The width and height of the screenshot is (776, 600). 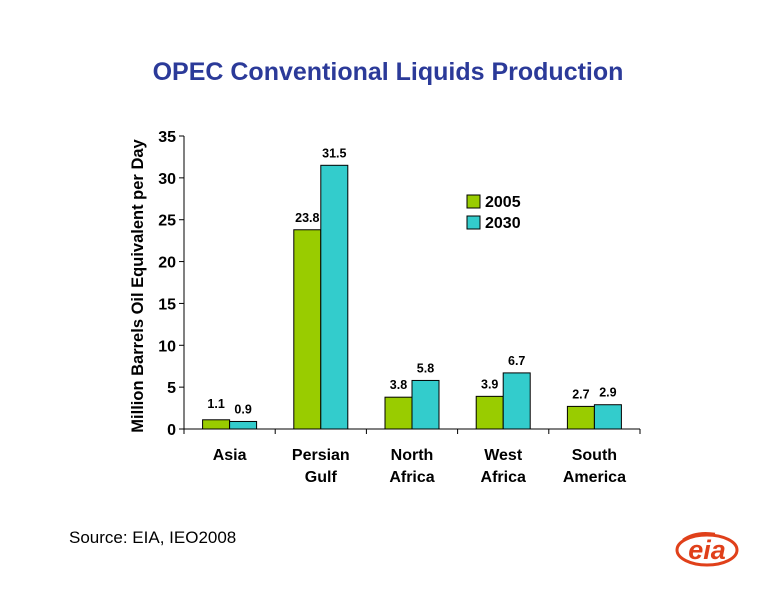 I want to click on data-label-2005: 1.1, so click(x=215, y=404).